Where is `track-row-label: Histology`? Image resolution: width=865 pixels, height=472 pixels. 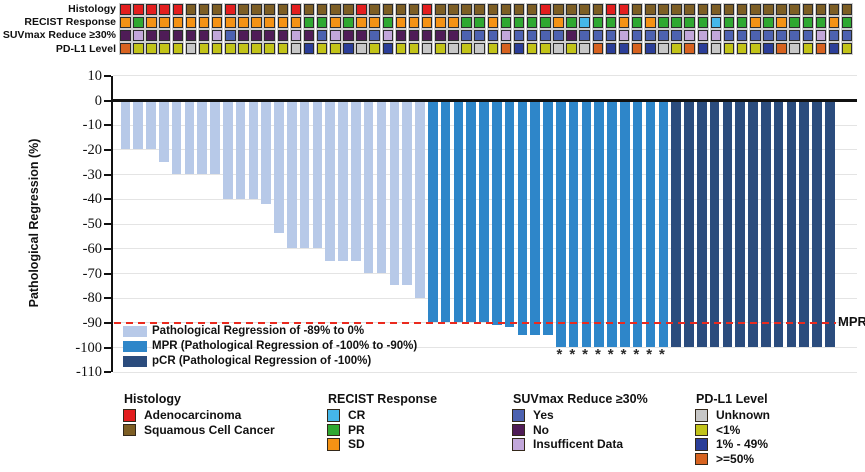
track-row-label: Histology is located at coordinates (92, 9).